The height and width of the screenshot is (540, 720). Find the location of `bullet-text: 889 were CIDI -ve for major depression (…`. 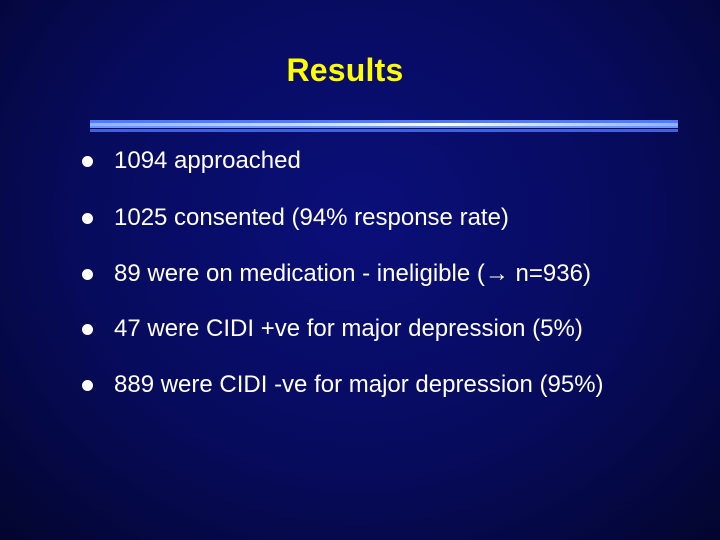

bullet-text: 889 were CIDI -ve for major depression (… is located at coordinates (359, 384).